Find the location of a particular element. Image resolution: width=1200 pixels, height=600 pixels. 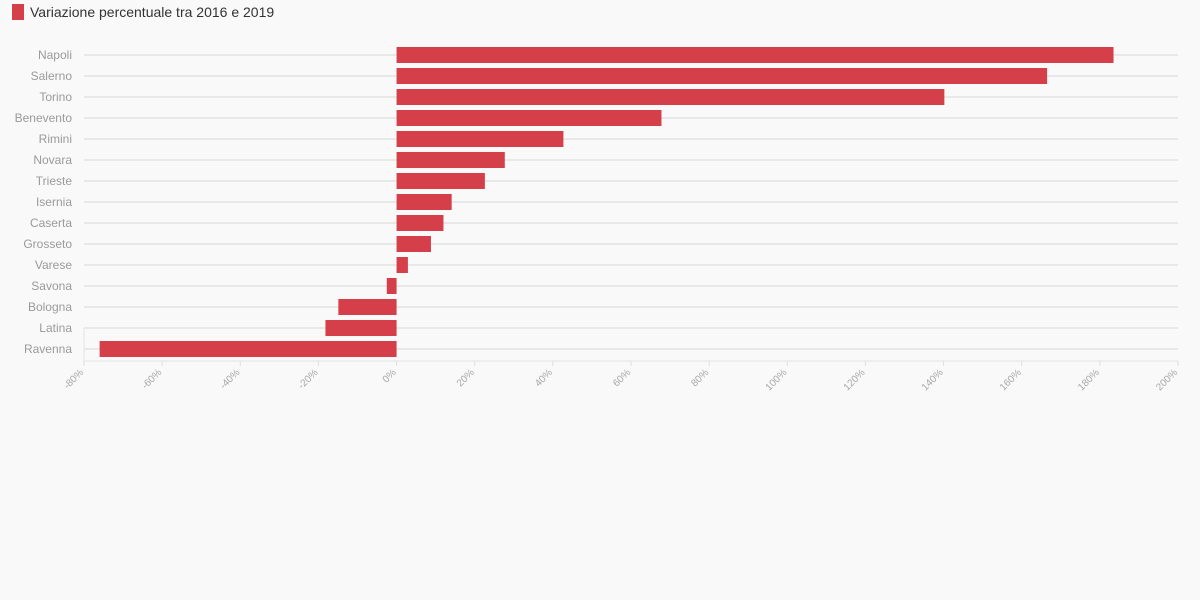

category-label: Savona is located at coordinates (51, 286).